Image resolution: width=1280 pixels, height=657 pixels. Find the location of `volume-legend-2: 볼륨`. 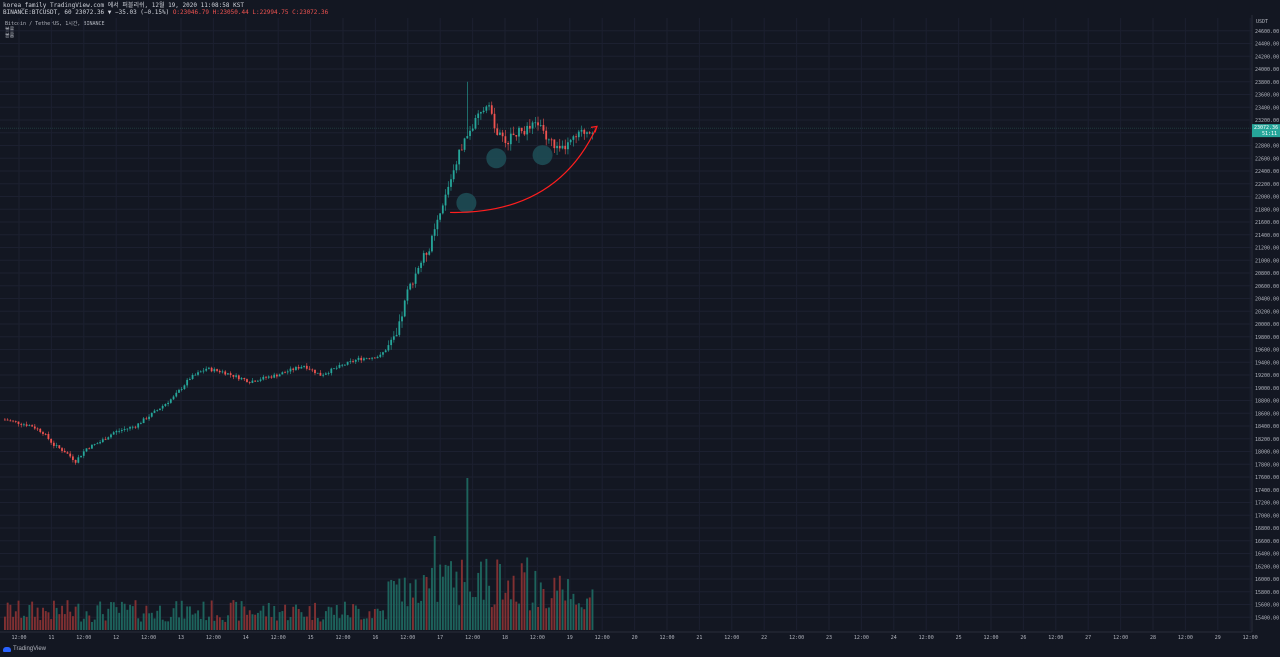

volume-legend-2: 볼륨 is located at coordinates (10, 36).